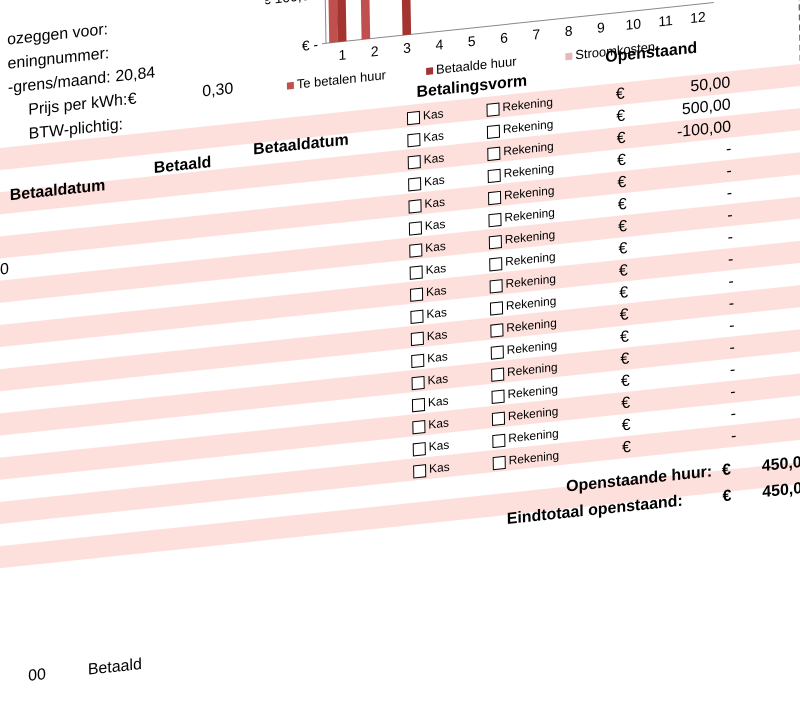 Image resolution: width=800 pixels, height=723 pixels. Describe the element at coordinates (439, 44) in the screenshot. I see `x-tick-label: 4` at that location.